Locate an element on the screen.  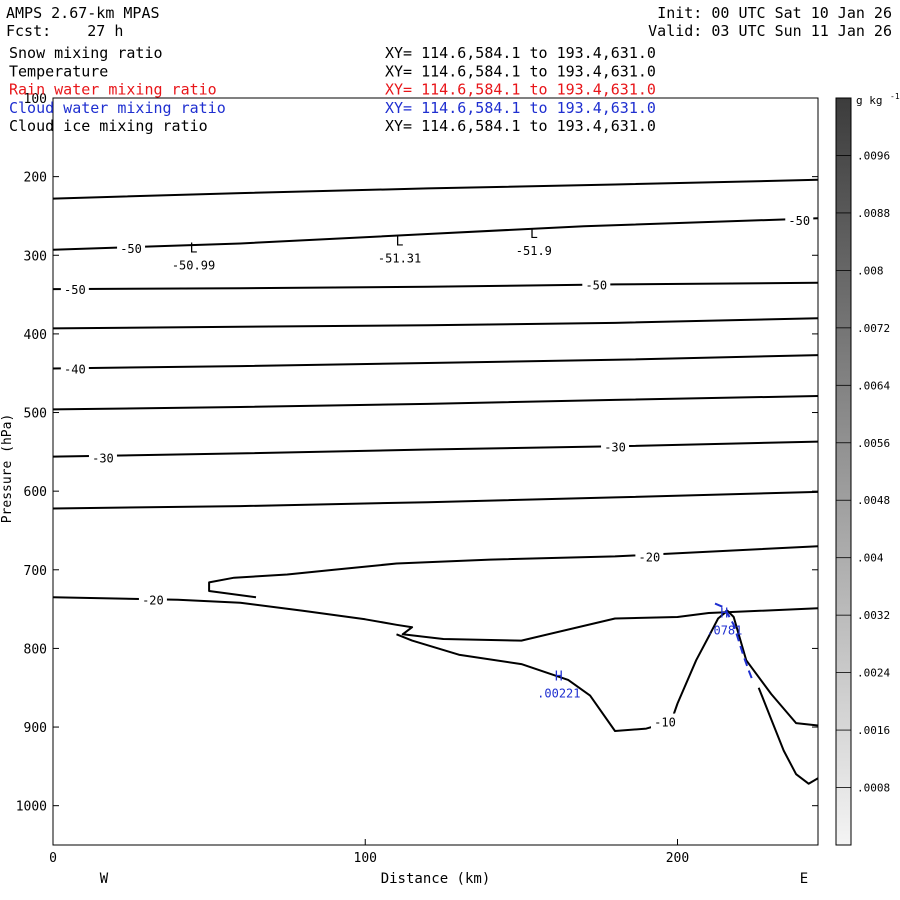
extremum-value: .0781 is located at coordinates (724, 631).